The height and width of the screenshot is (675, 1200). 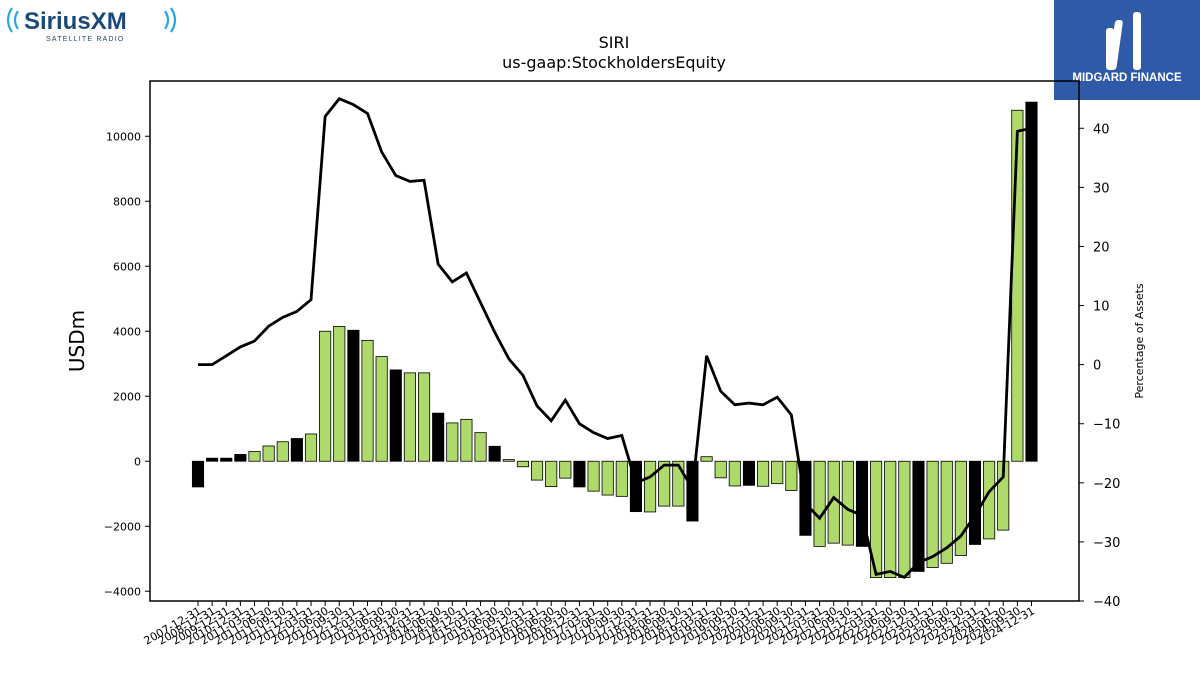 What do you see at coordinates (1097, 366) in the screenshot?
I see `y-right-tick-label: 0` at bounding box center [1097, 366].